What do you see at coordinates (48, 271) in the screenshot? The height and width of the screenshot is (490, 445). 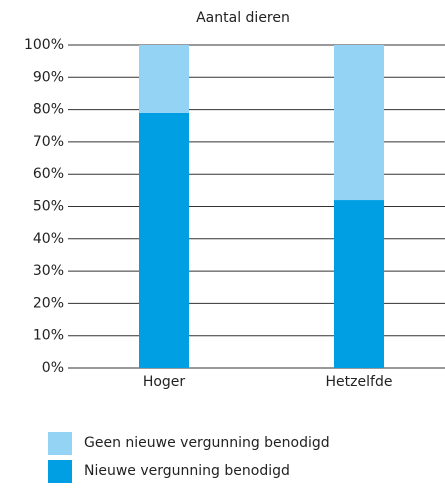 I see `y-tick-label: 30%` at bounding box center [48, 271].